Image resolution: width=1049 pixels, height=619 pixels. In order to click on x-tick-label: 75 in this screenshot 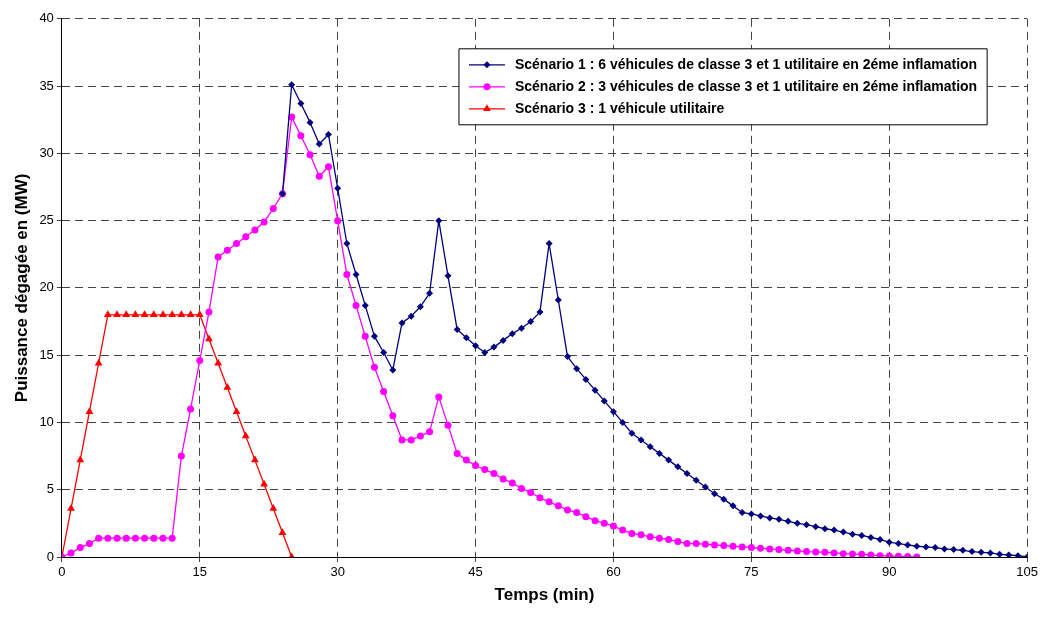, I will do `click(751, 572)`.